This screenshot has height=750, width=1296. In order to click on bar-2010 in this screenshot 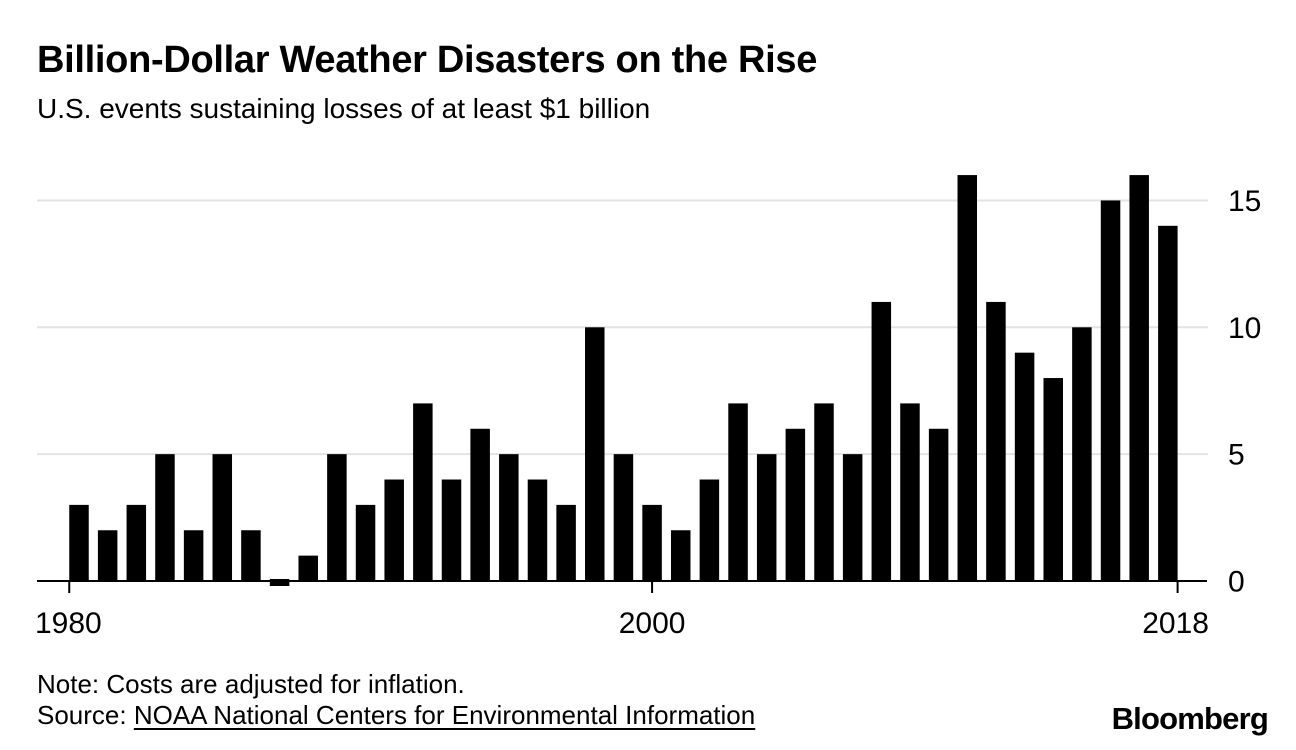, I will do `click(938, 504)`.